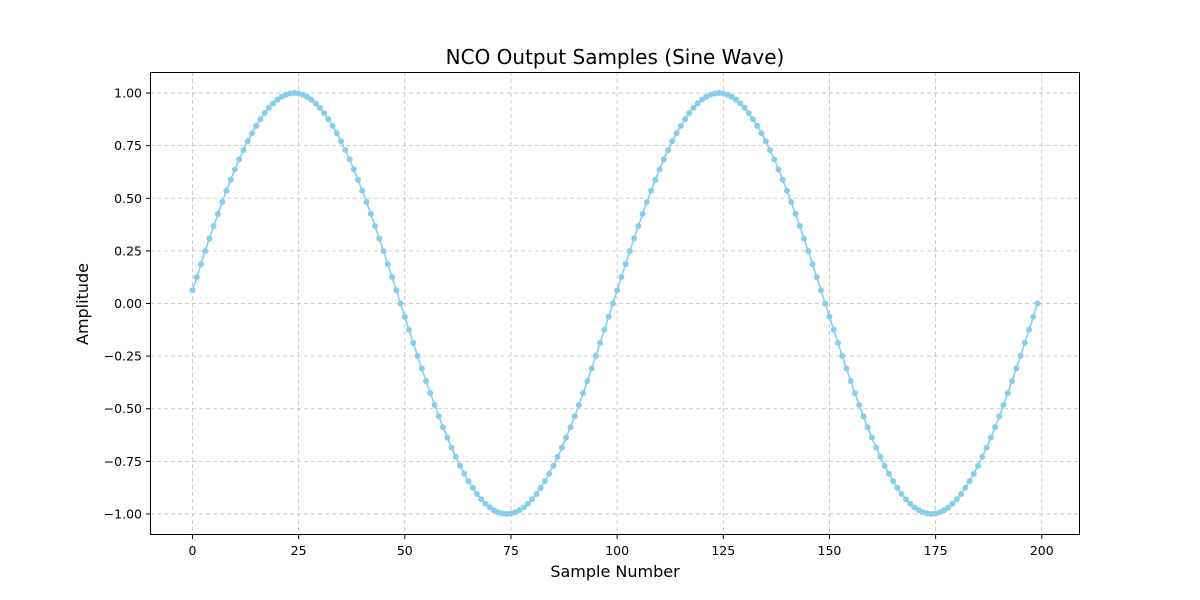  Describe the element at coordinates (128, 303) in the screenshot. I see `y-tick-label: 0.00` at that location.